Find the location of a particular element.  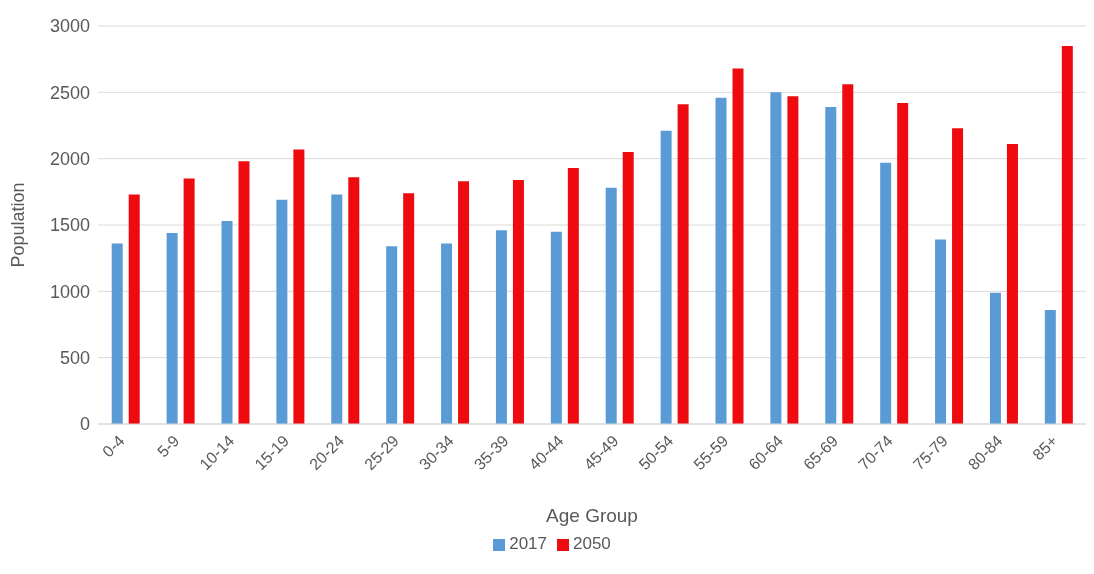

y-tick-label: 1500 is located at coordinates (69, 225).